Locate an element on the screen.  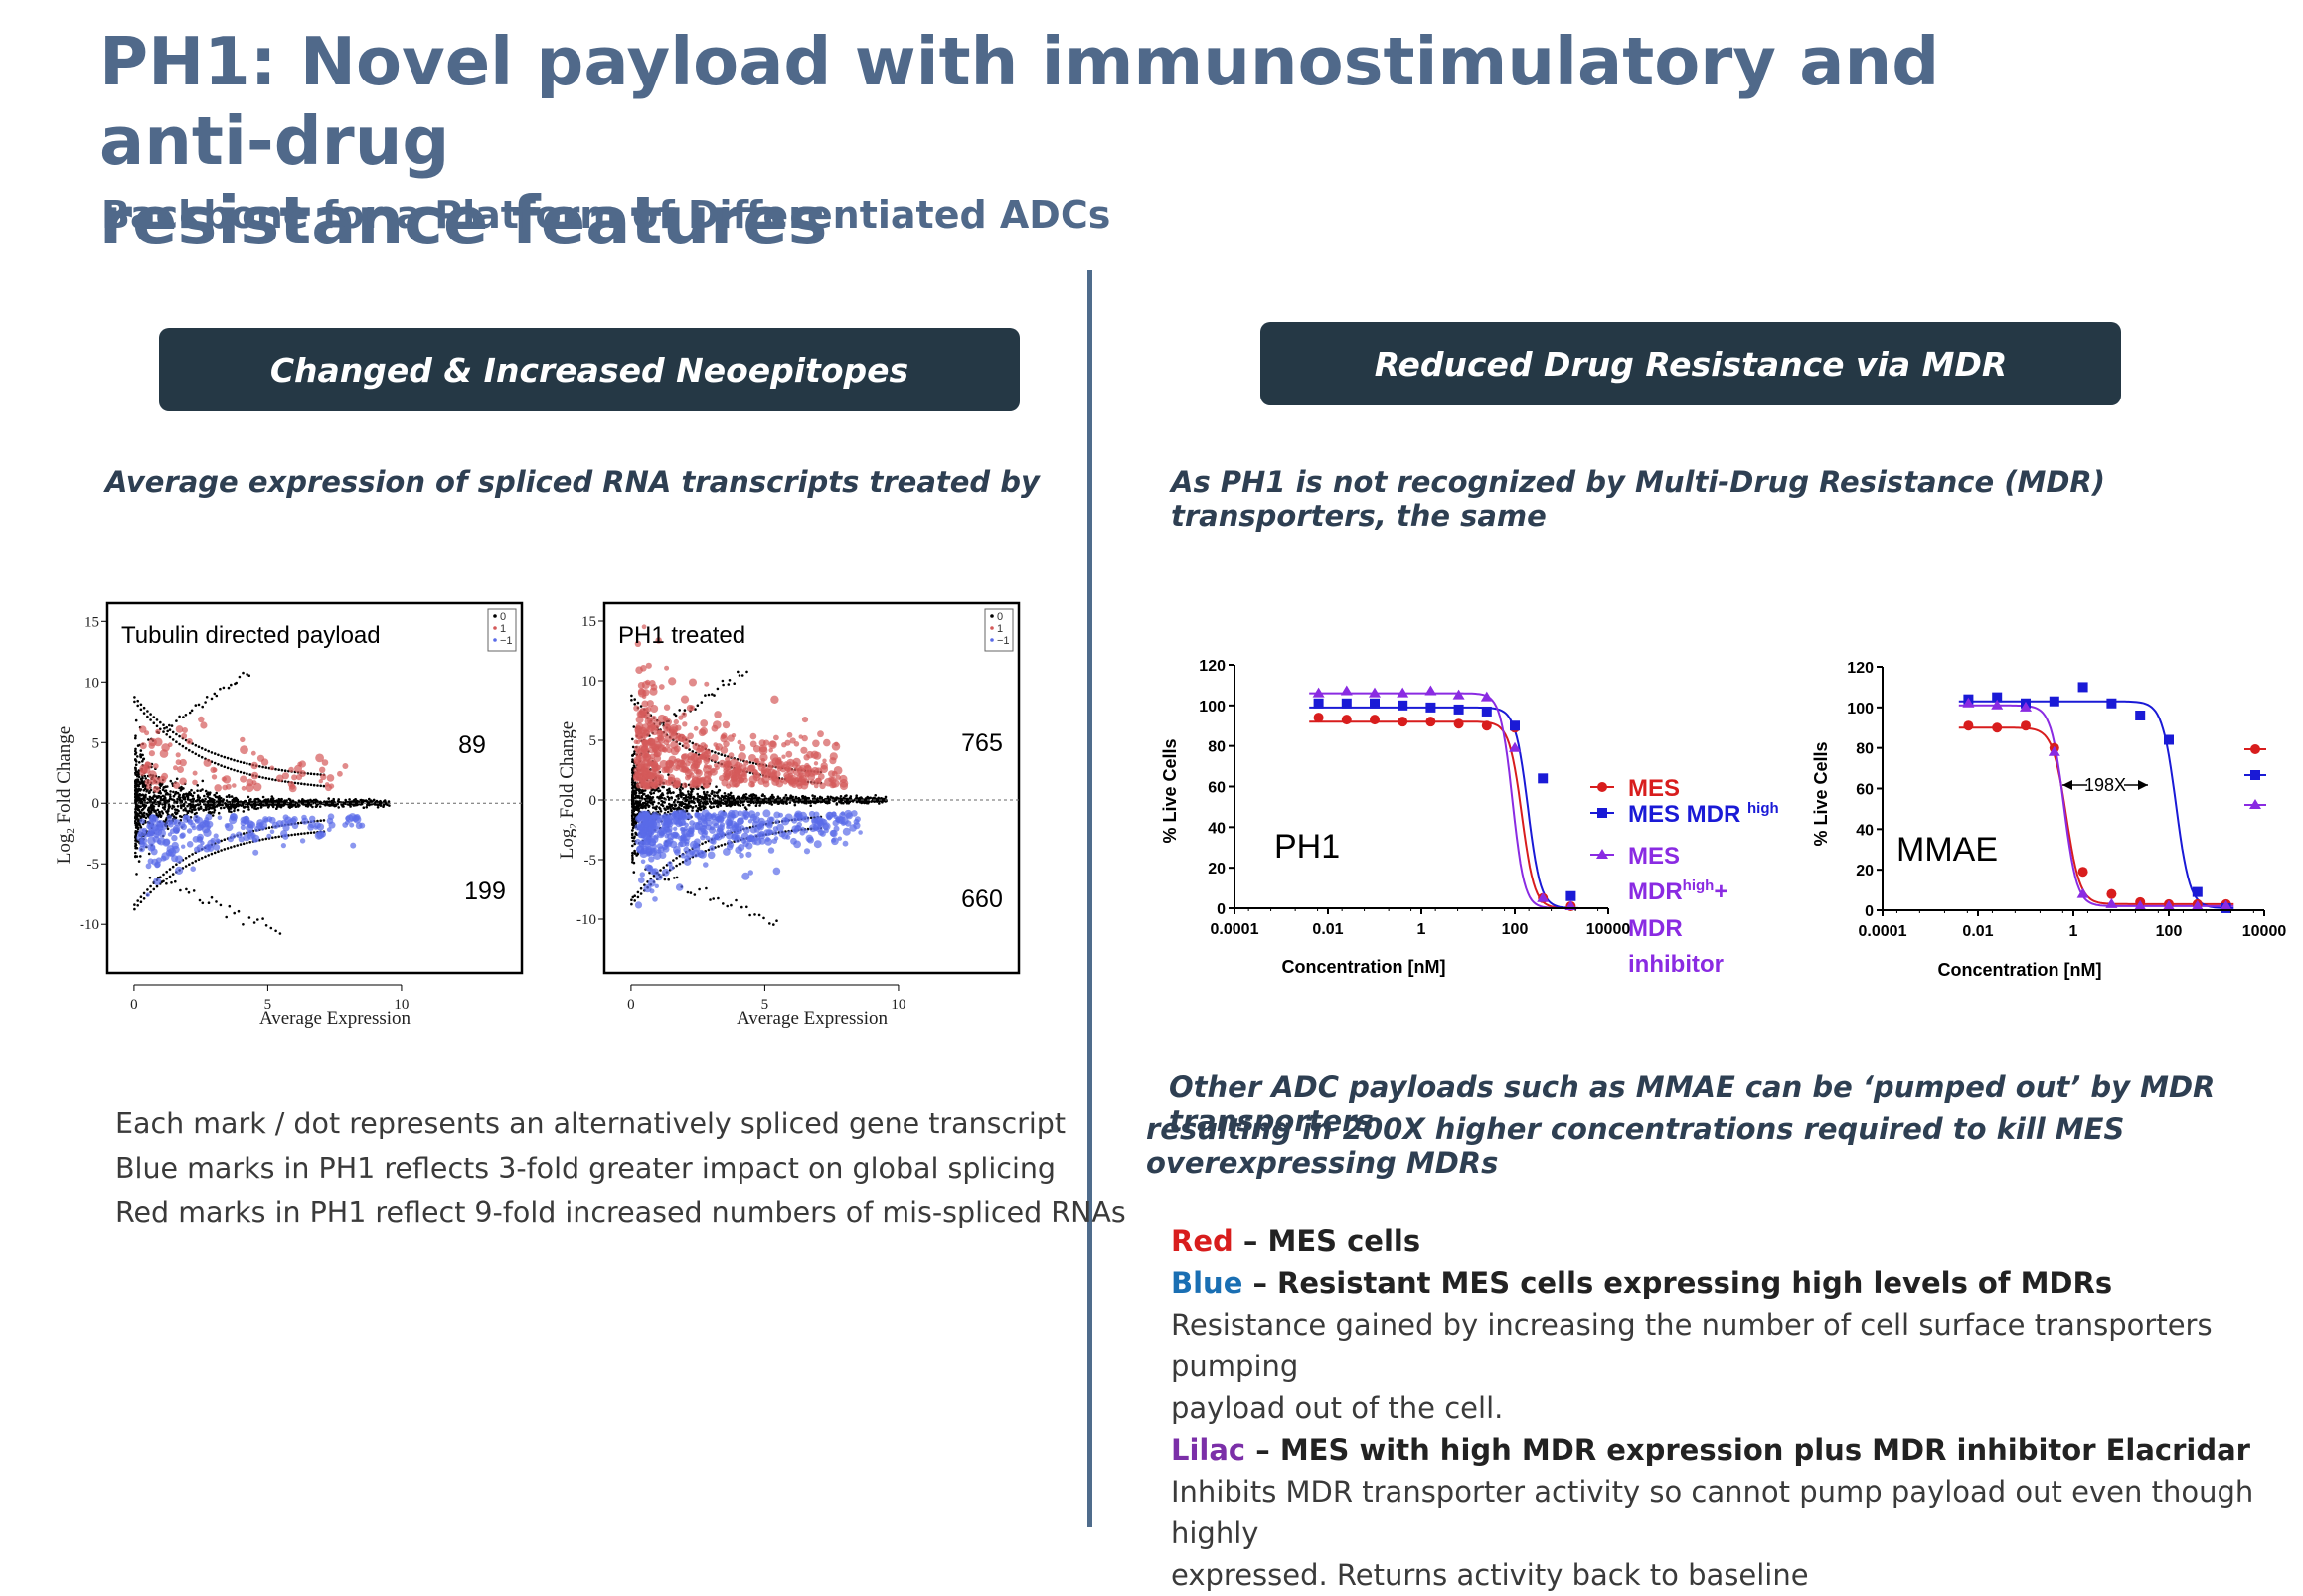
marker-lilac is located at coordinates (1515, 746).